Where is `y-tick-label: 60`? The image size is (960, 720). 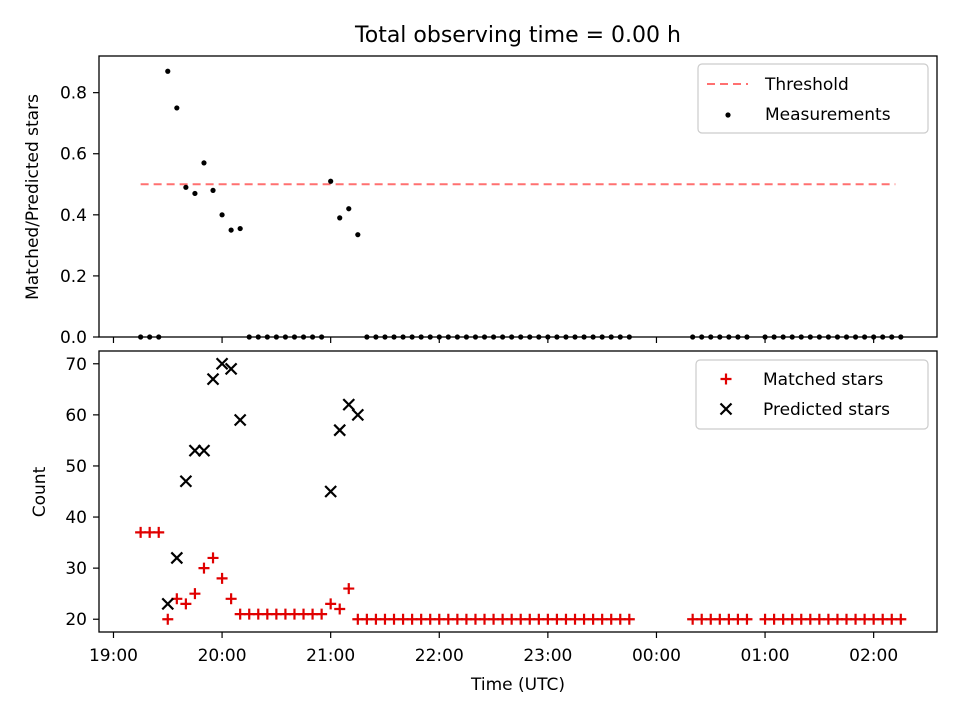 y-tick-label: 60 is located at coordinates (76, 416).